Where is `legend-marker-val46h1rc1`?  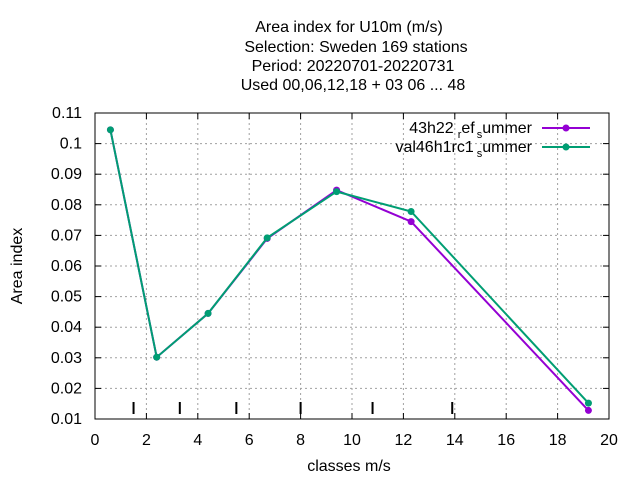 legend-marker-val46h1rc1 is located at coordinates (566, 147).